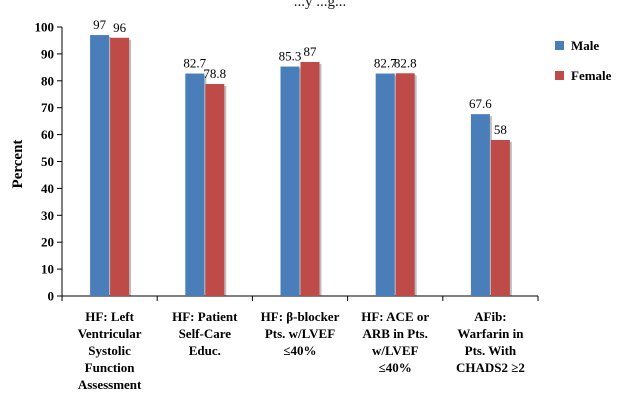 The width and height of the screenshot is (625, 407). What do you see at coordinates (47, 53) in the screenshot?
I see `y-tick-label: 90` at bounding box center [47, 53].